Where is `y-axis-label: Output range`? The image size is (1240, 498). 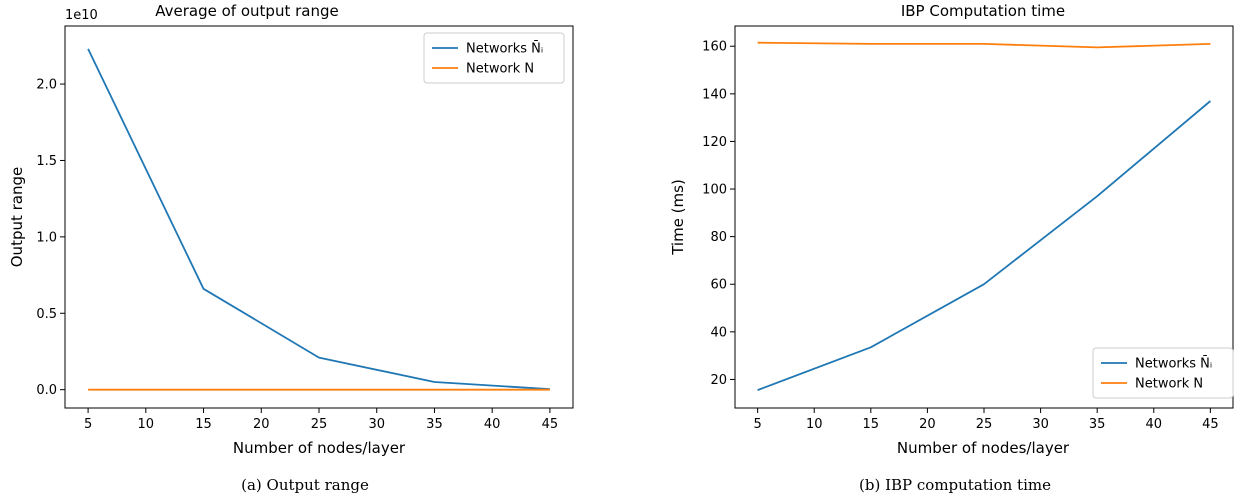 y-axis-label: Output range is located at coordinates (17, 217).